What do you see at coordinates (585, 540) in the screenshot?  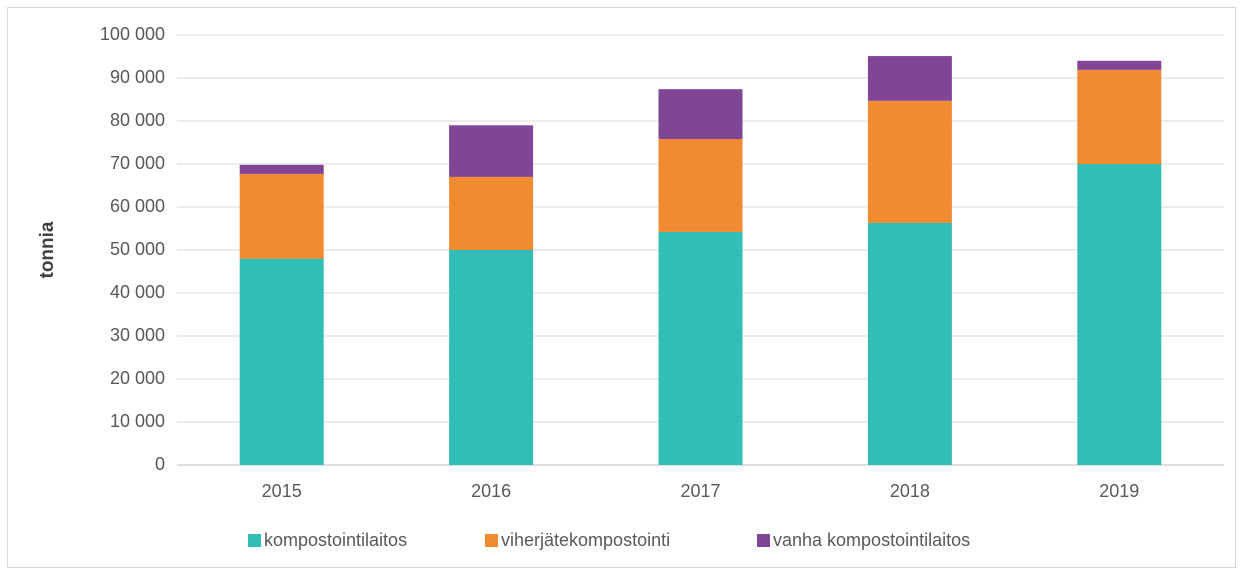 I see `legend-label: viherjätekompostointi` at bounding box center [585, 540].